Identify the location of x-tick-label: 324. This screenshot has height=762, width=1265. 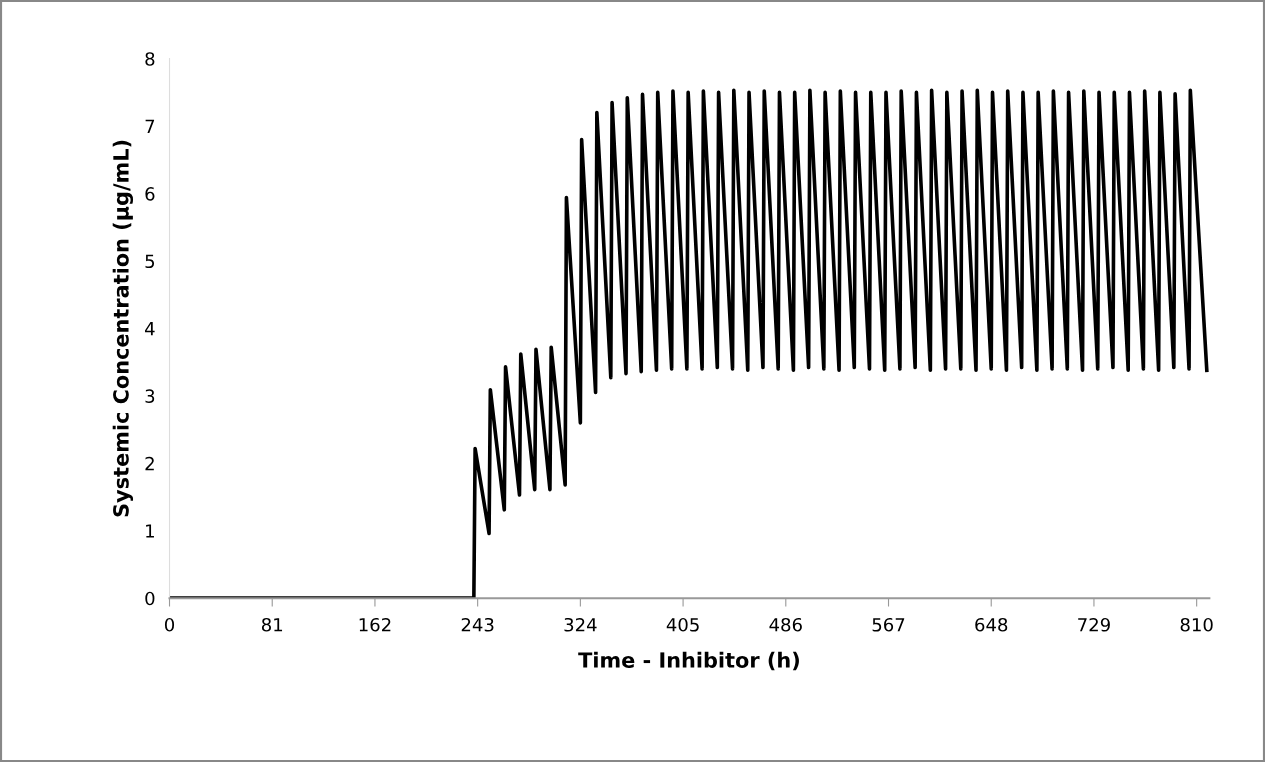
(580, 624).